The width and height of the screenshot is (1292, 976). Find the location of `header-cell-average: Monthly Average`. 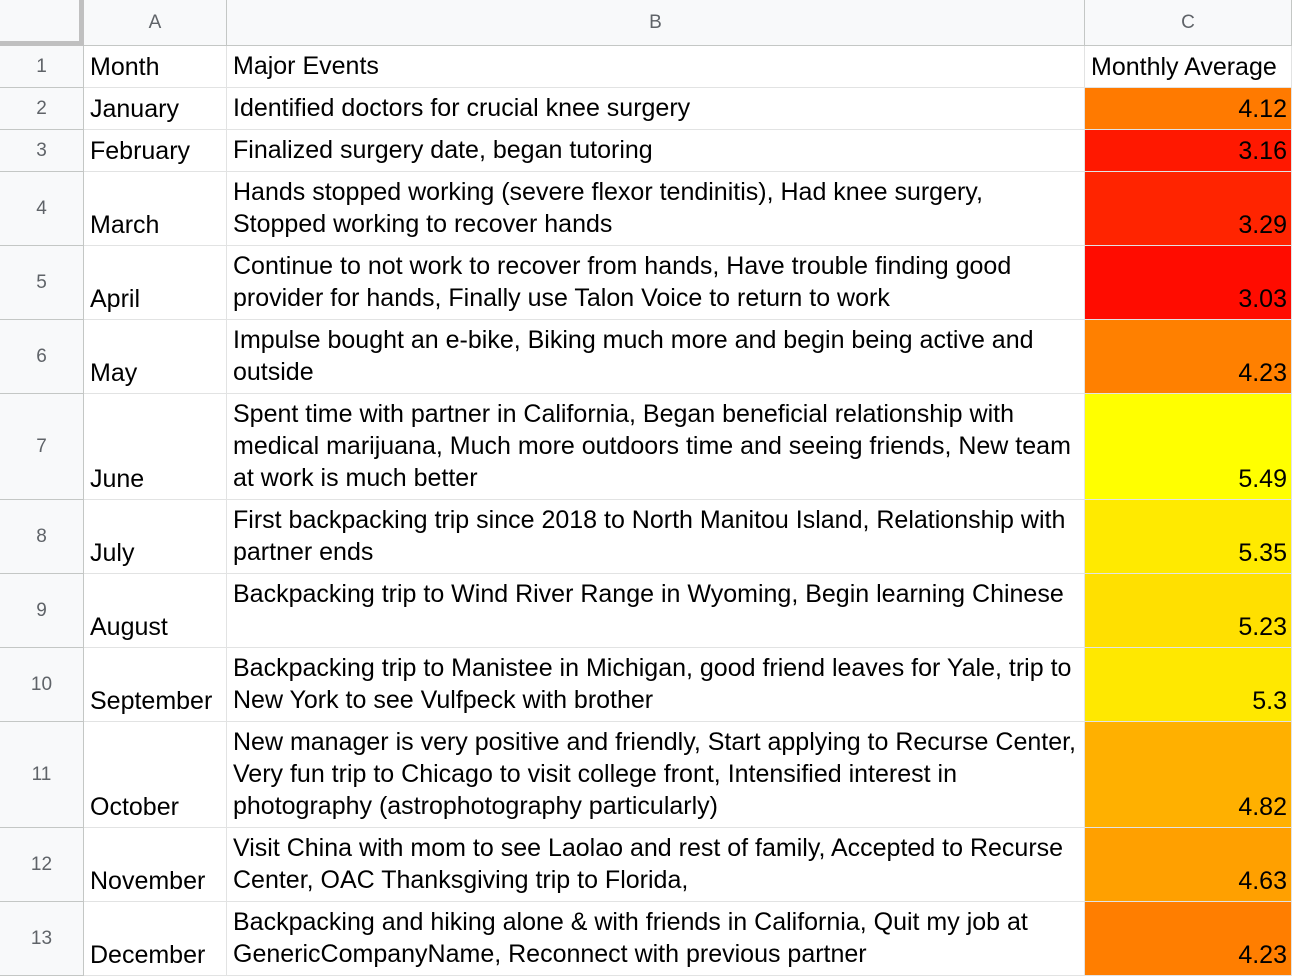

header-cell-average: Monthly Average is located at coordinates (1188, 67).